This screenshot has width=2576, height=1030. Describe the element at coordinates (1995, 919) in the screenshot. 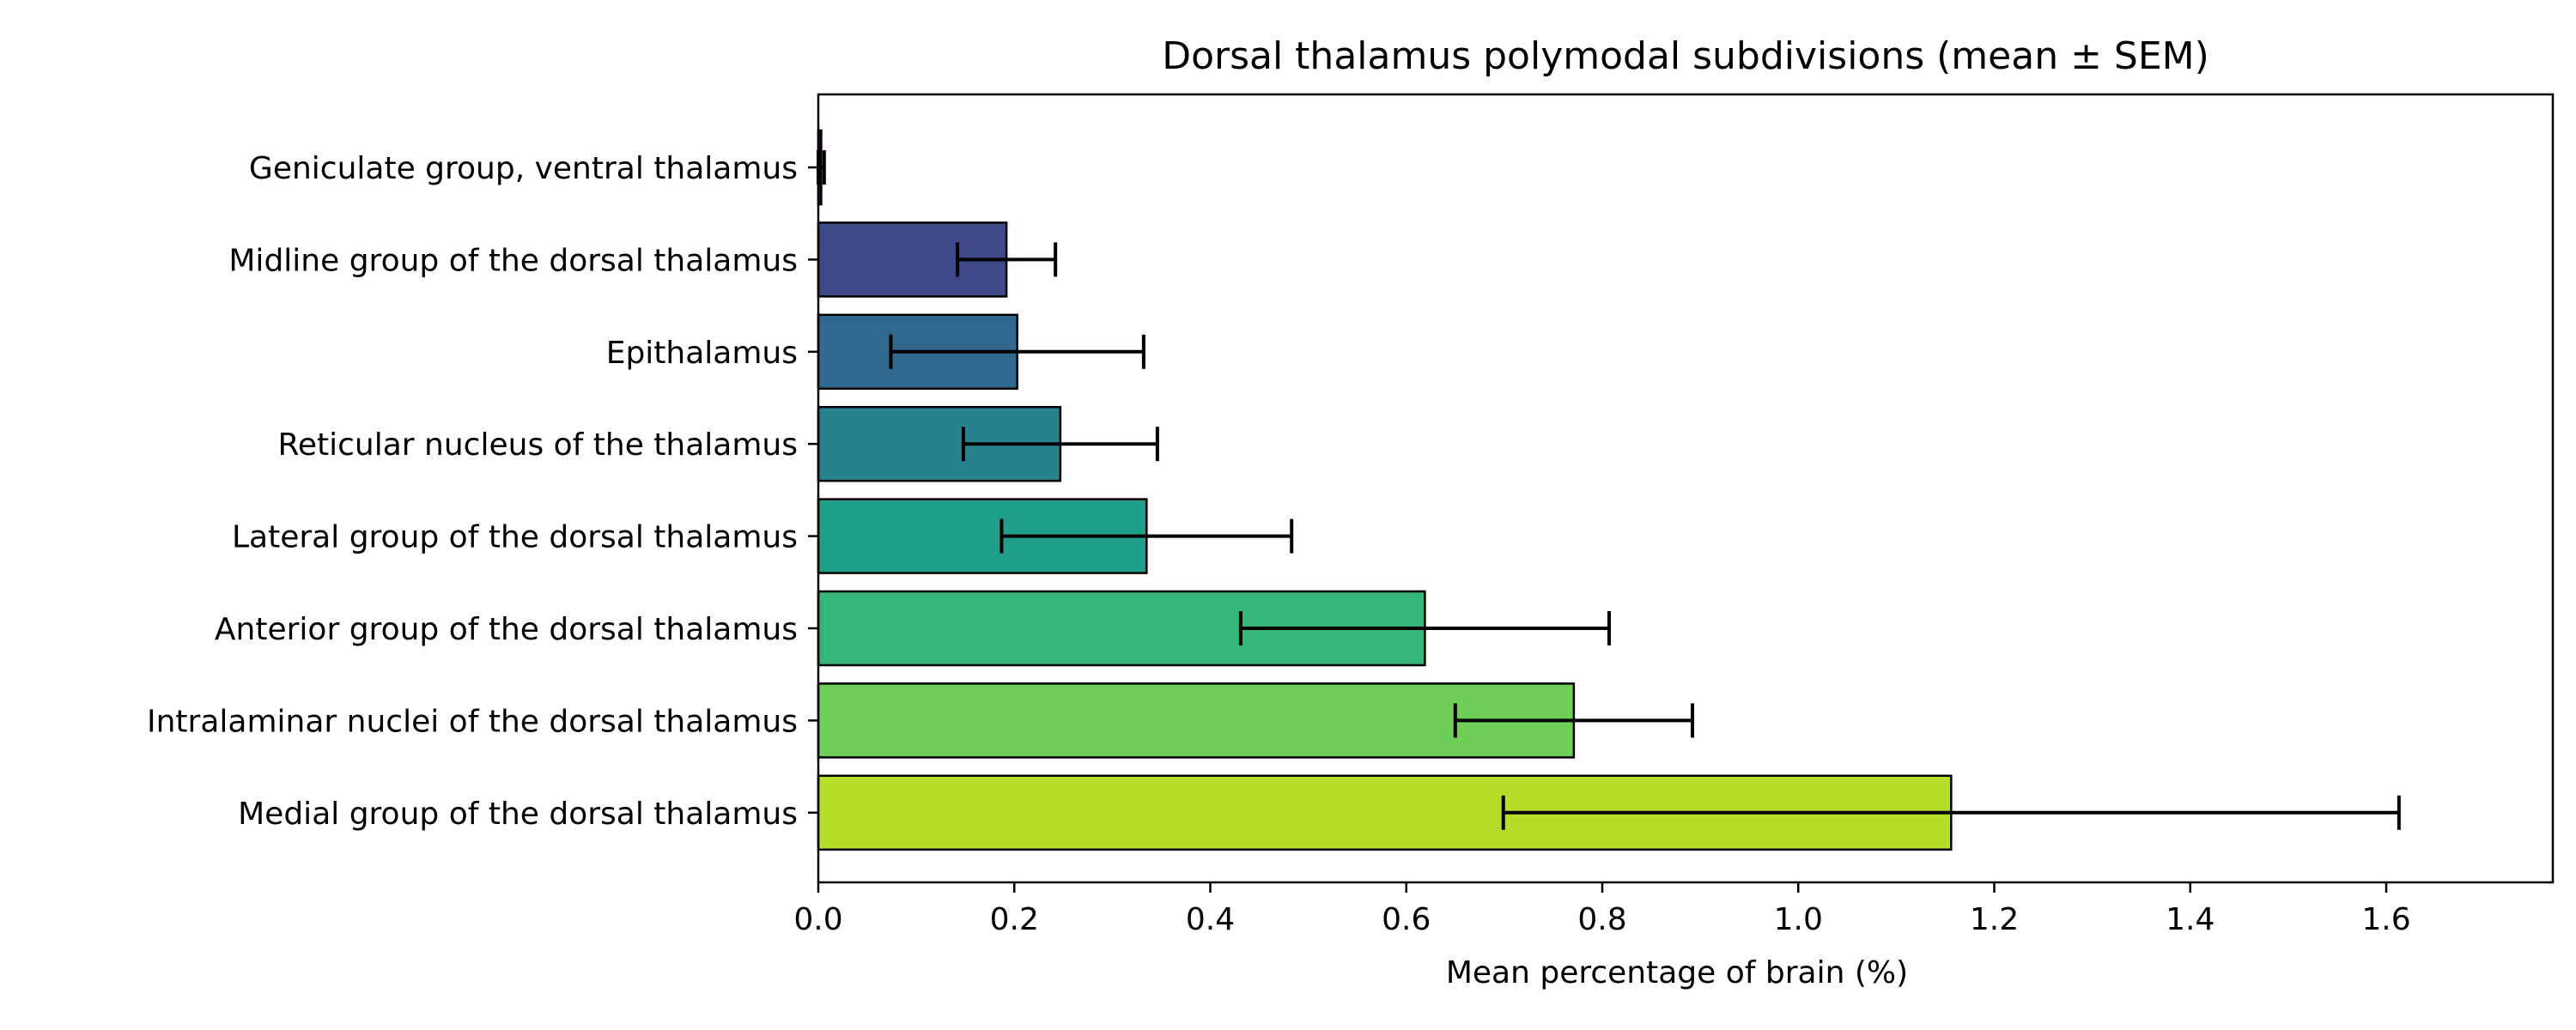

I see `x-tick-label: 1.2` at that location.